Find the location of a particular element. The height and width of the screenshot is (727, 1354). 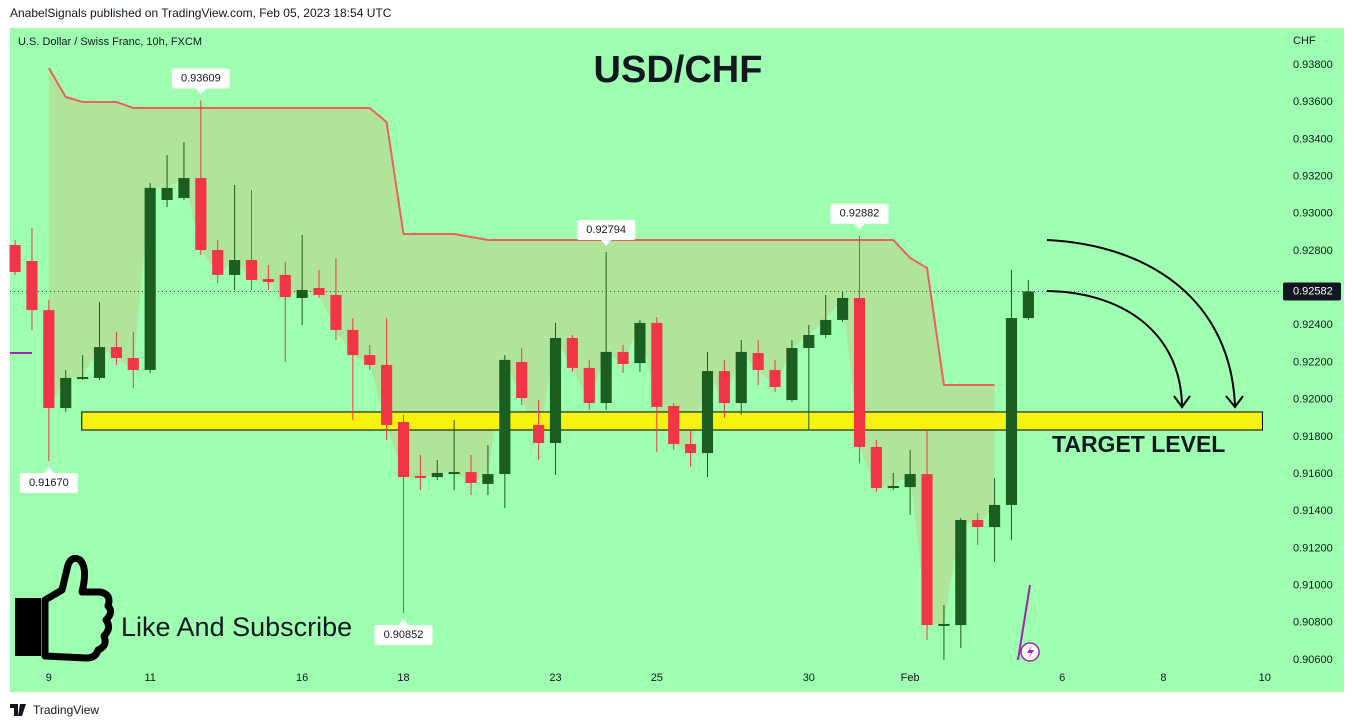

y-tick-label: 0.93400 is located at coordinates (1313, 139).